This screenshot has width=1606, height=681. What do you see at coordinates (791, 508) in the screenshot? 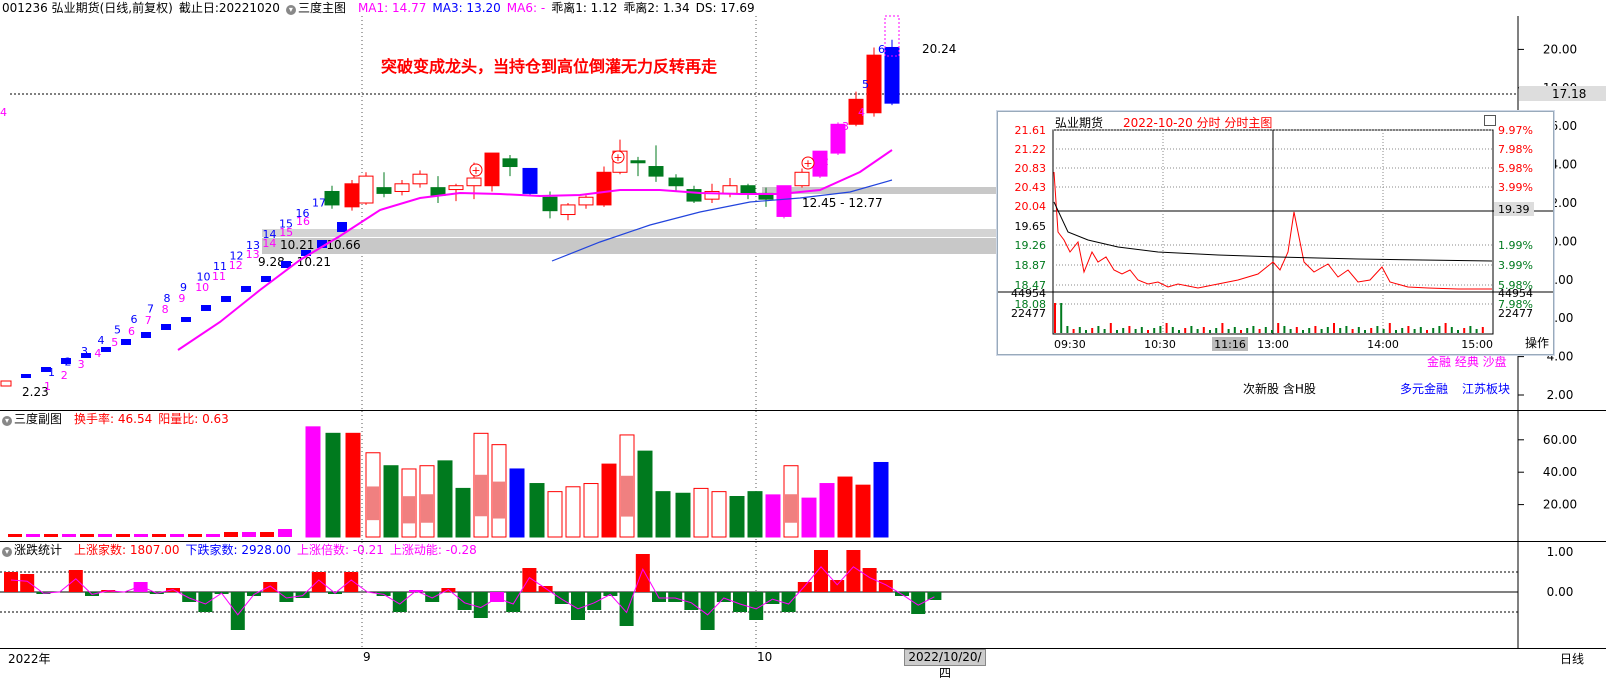
I see `volume-bar-inner` at bounding box center [791, 508].